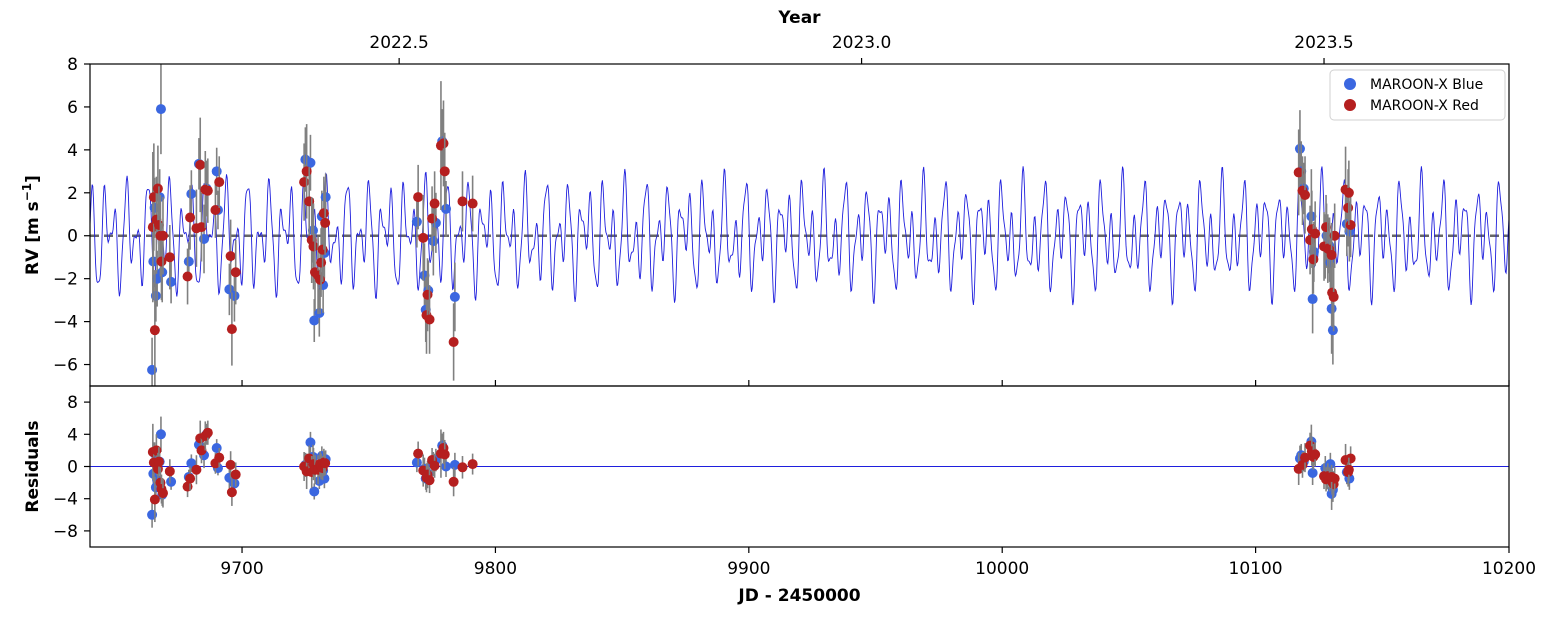  What do you see at coordinates (1424, 106) in the screenshot?
I see `legend-label-red: MAROON-X Red` at bounding box center [1424, 106].